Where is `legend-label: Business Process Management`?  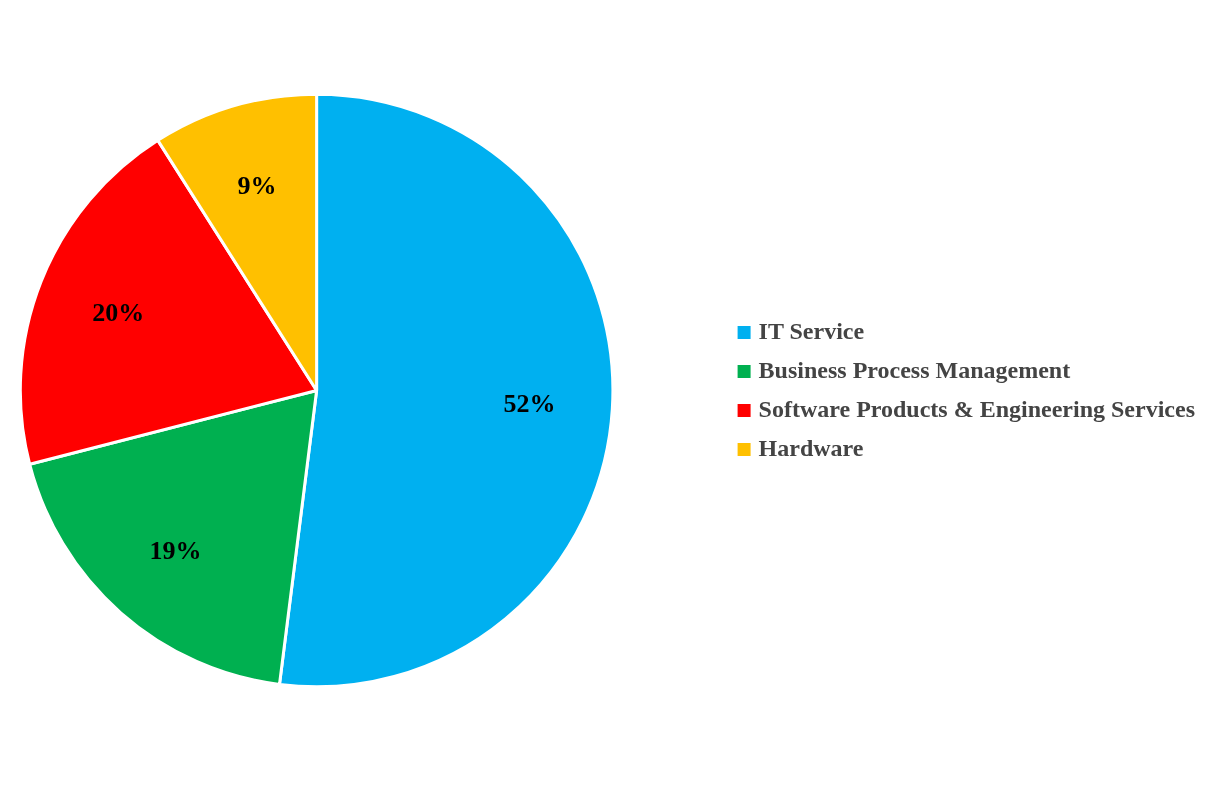 legend-label: Business Process Management is located at coordinates (914, 370).